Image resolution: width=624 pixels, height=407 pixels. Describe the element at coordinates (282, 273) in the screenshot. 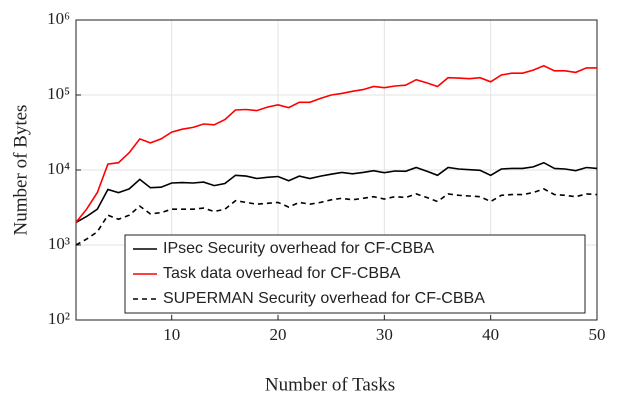

I see `legend-label: Task data overhead for CF-CBBA` at that location.